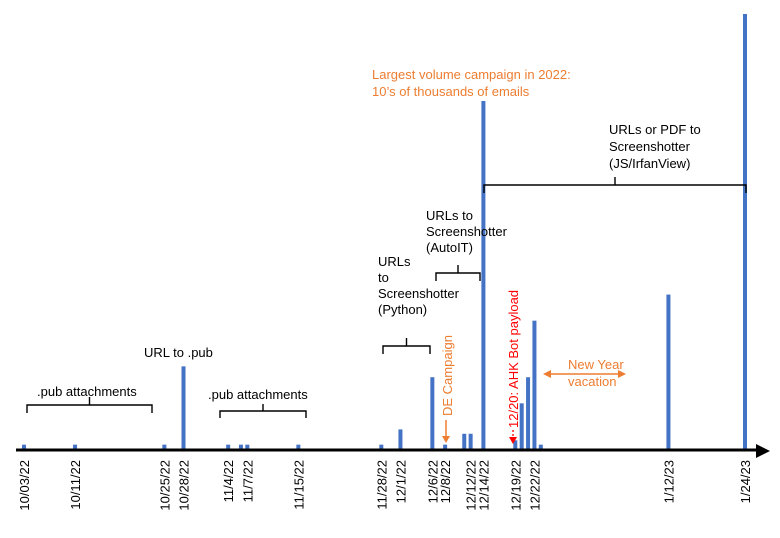 This screenshot has width=780, height=538. What do you see at coordinates (298, 485) in the screenshot?
I see `tick-label-11-15-22: 11/15/22` at bounding box center [298, 485].